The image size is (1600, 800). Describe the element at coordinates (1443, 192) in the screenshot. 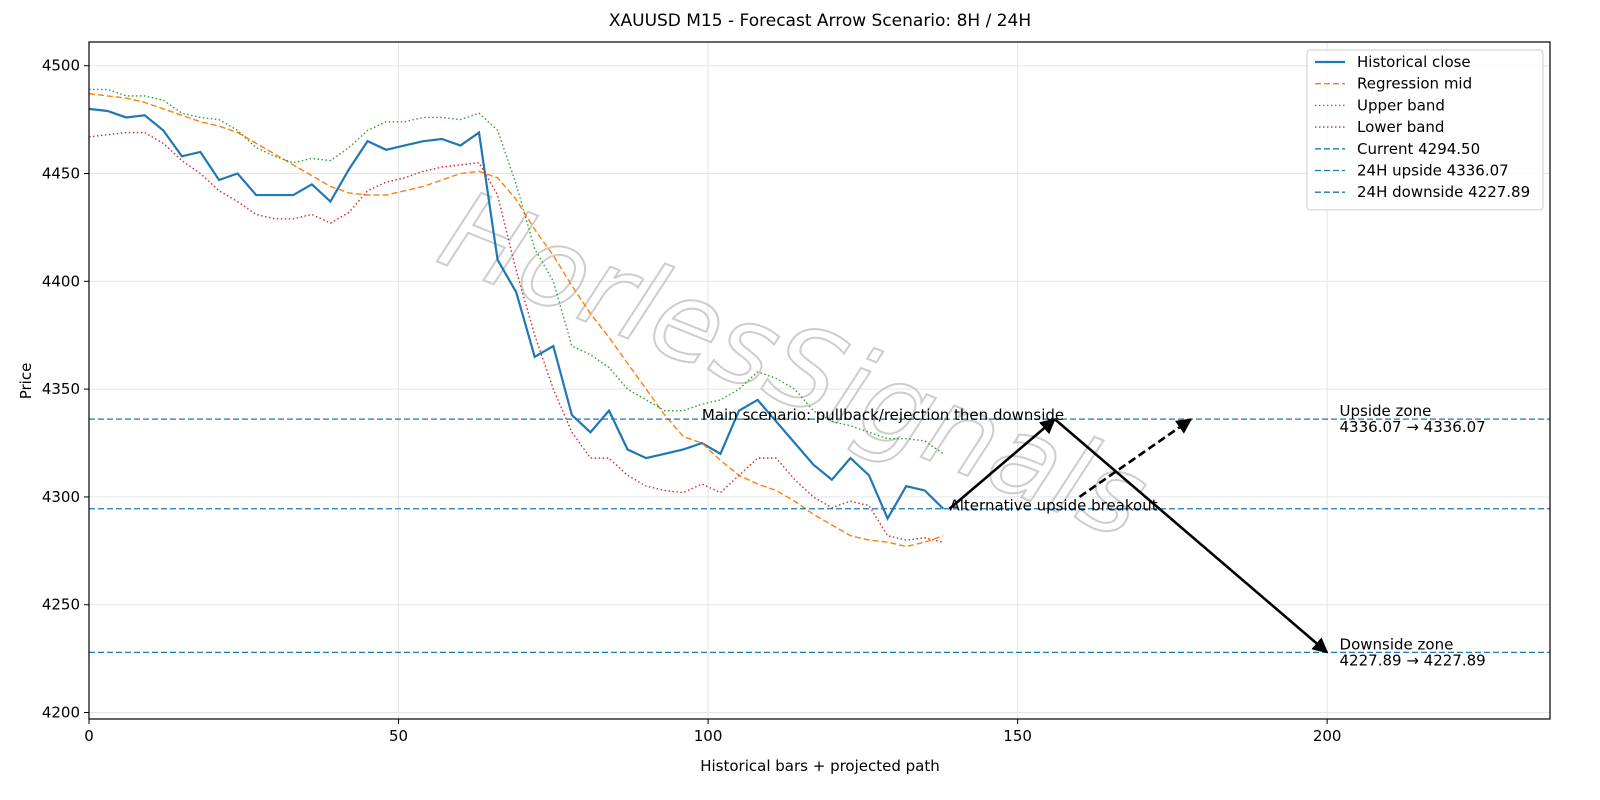

I see `legend-label: 24H downside 4227.89` at that location.